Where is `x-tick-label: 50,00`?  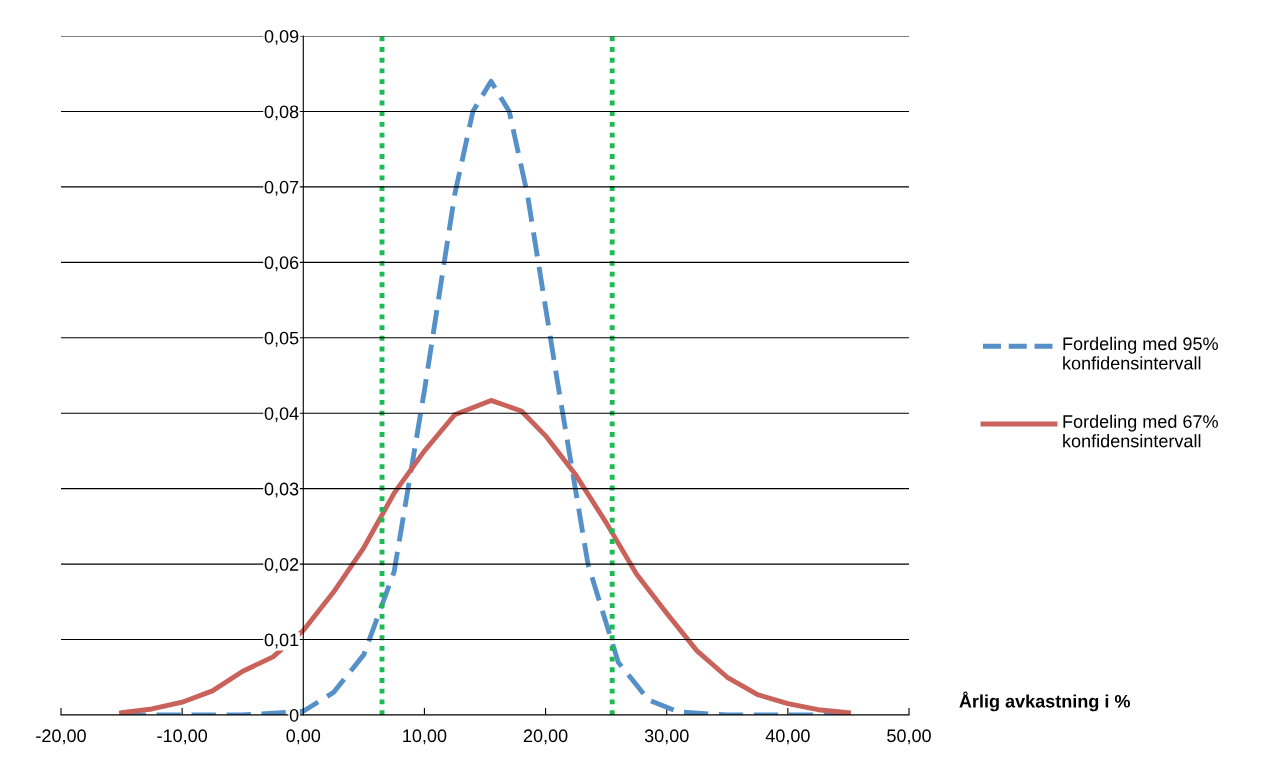 x-tick-label: 50,00 is located at coordinates (909, 737).